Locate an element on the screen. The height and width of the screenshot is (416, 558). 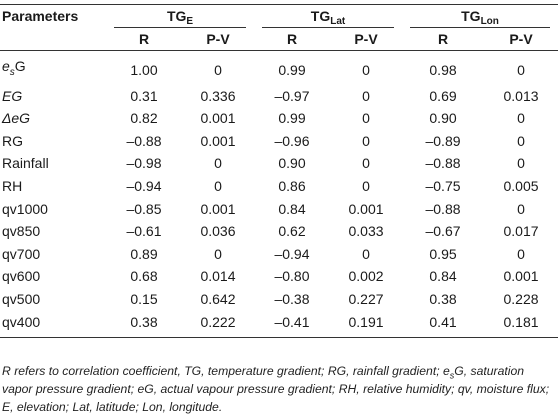
r-value-cell: –0.96 is located at coordinates (292, 140).